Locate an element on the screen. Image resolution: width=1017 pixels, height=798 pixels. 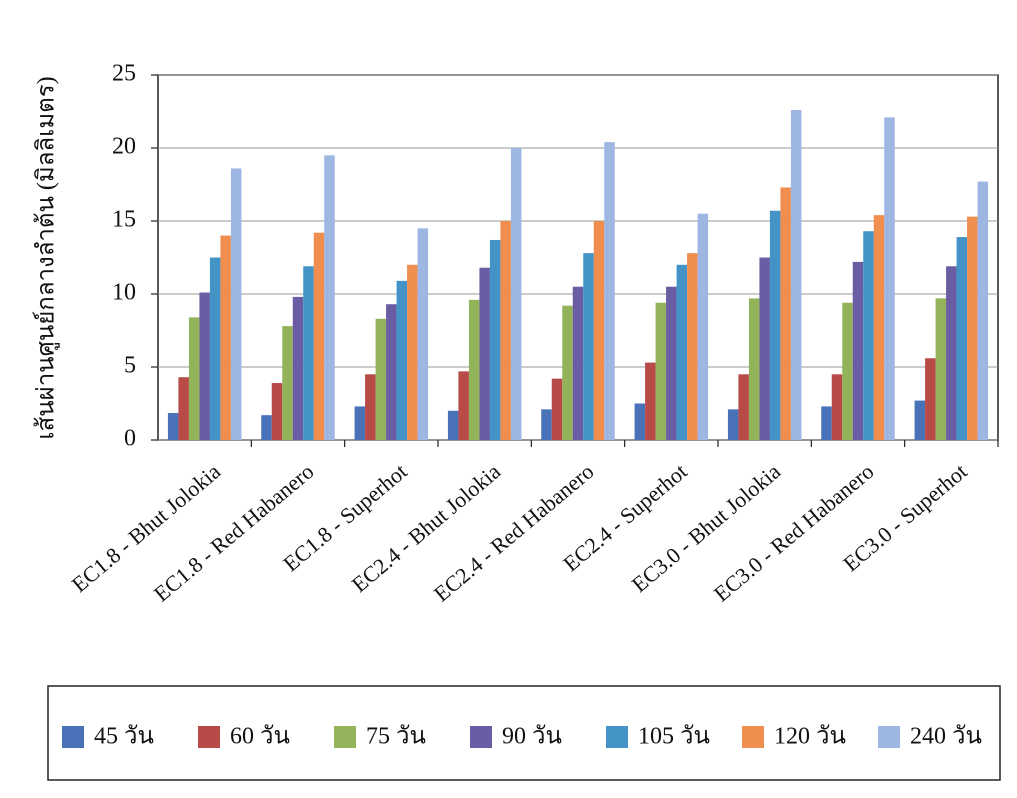
legend-label: 120 วัน is located at coordinates (810, 737).